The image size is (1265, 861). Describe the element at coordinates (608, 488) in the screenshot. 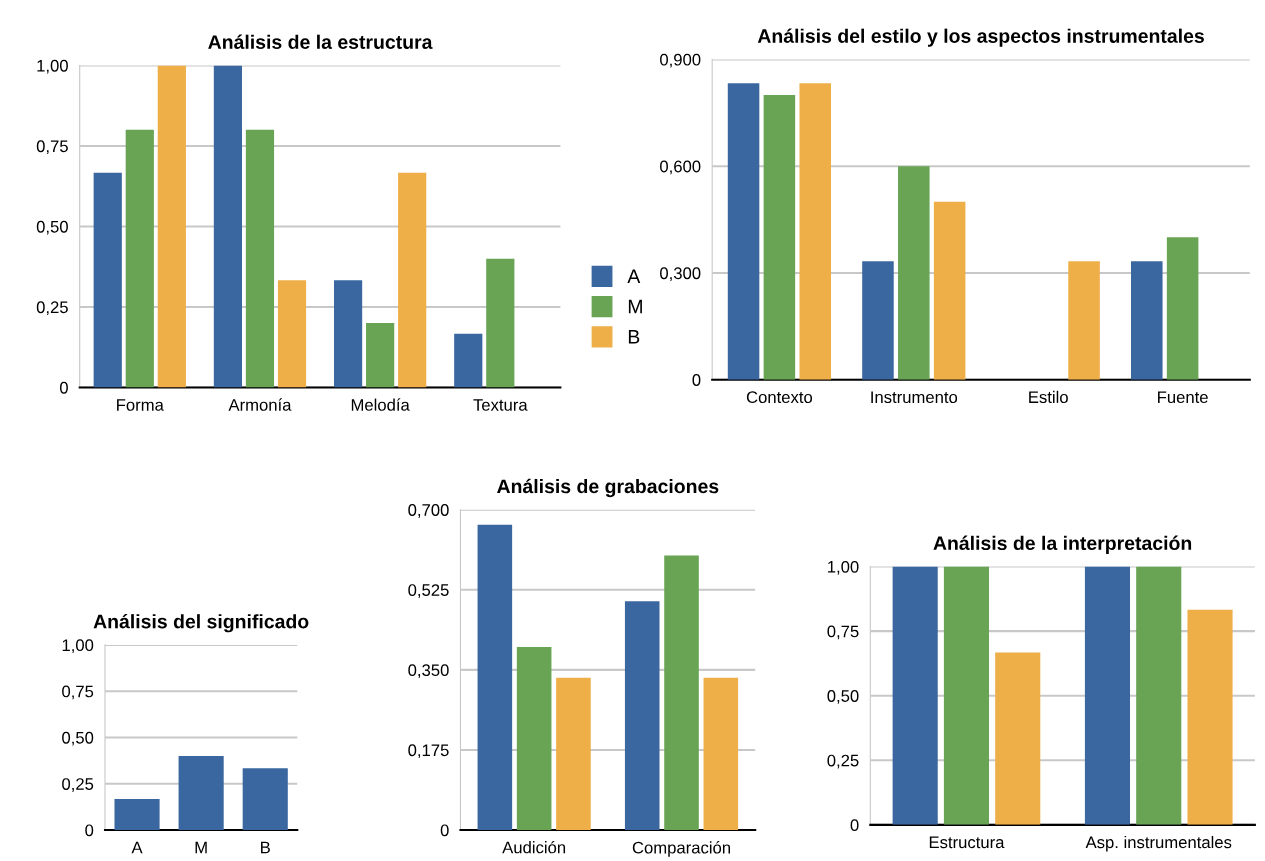

I see `chart-title: Análisis de grabaciones` at that location.